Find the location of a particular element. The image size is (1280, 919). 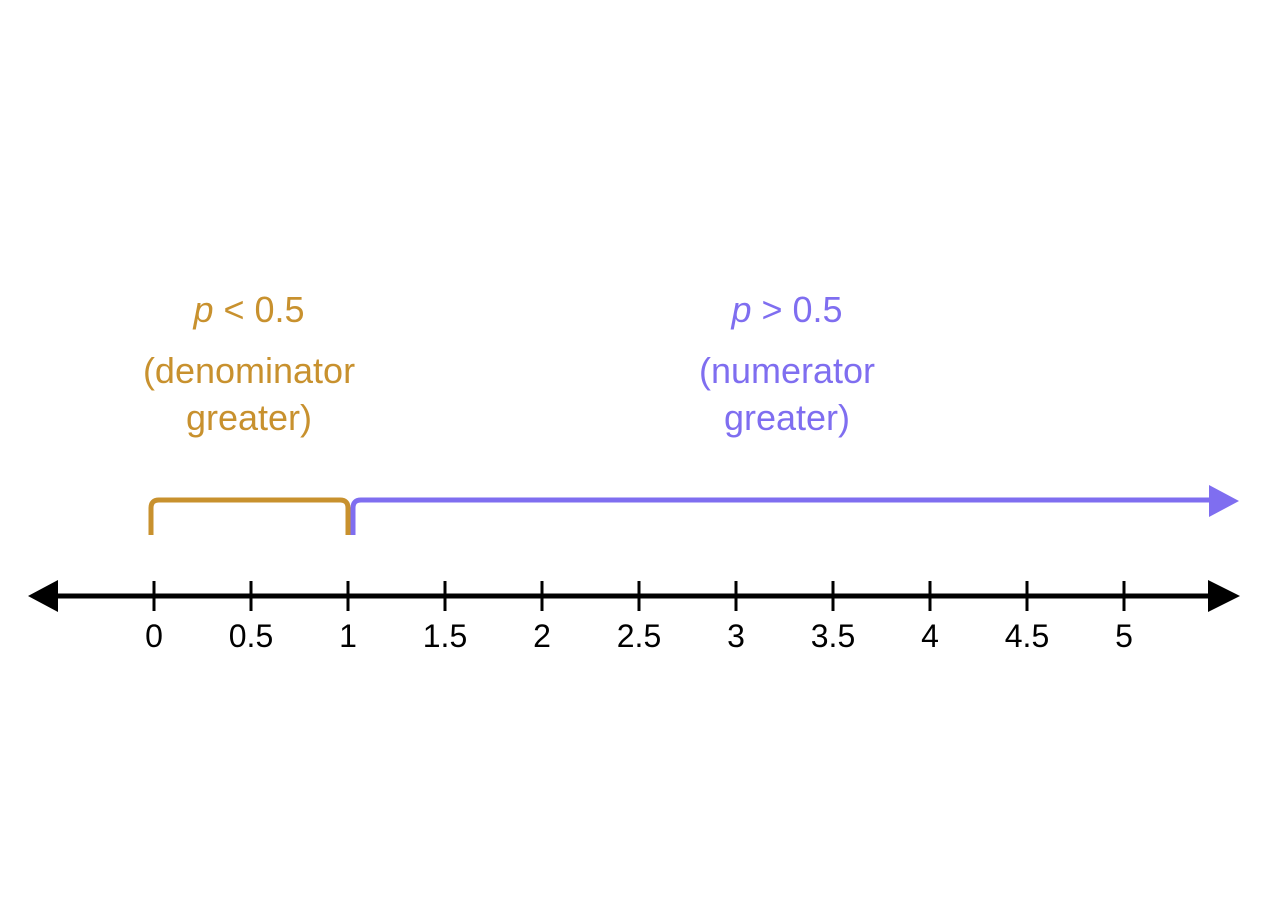

right-region-ray is located at coordinates (782, 516).